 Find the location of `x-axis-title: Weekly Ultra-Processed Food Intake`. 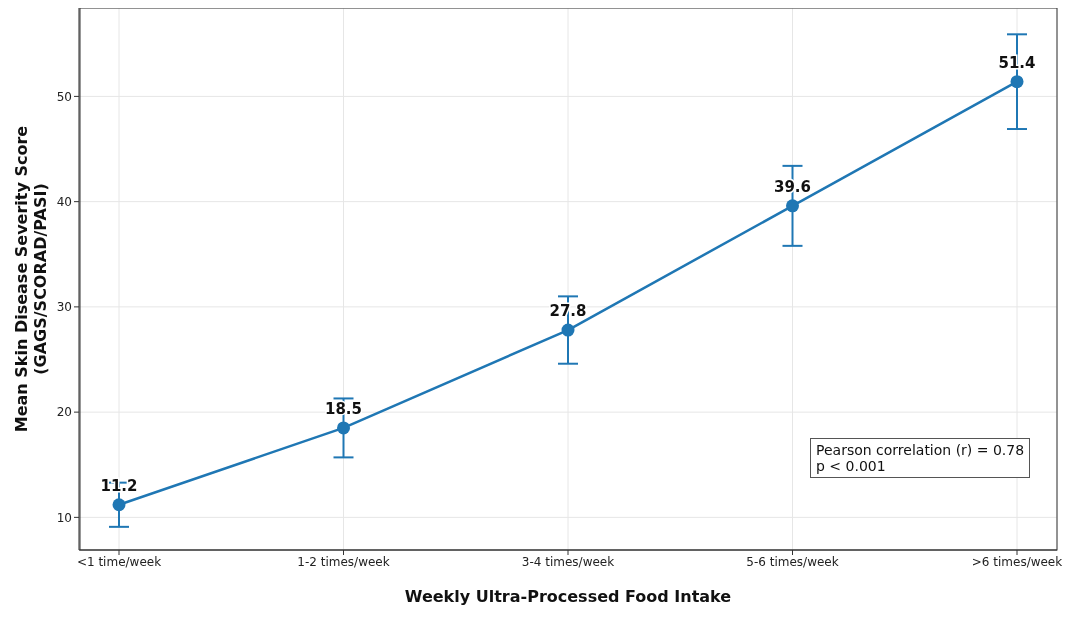

x-axis-title: Weekly Ultra-Processed Food Intake is located at coordinates (568, 596).